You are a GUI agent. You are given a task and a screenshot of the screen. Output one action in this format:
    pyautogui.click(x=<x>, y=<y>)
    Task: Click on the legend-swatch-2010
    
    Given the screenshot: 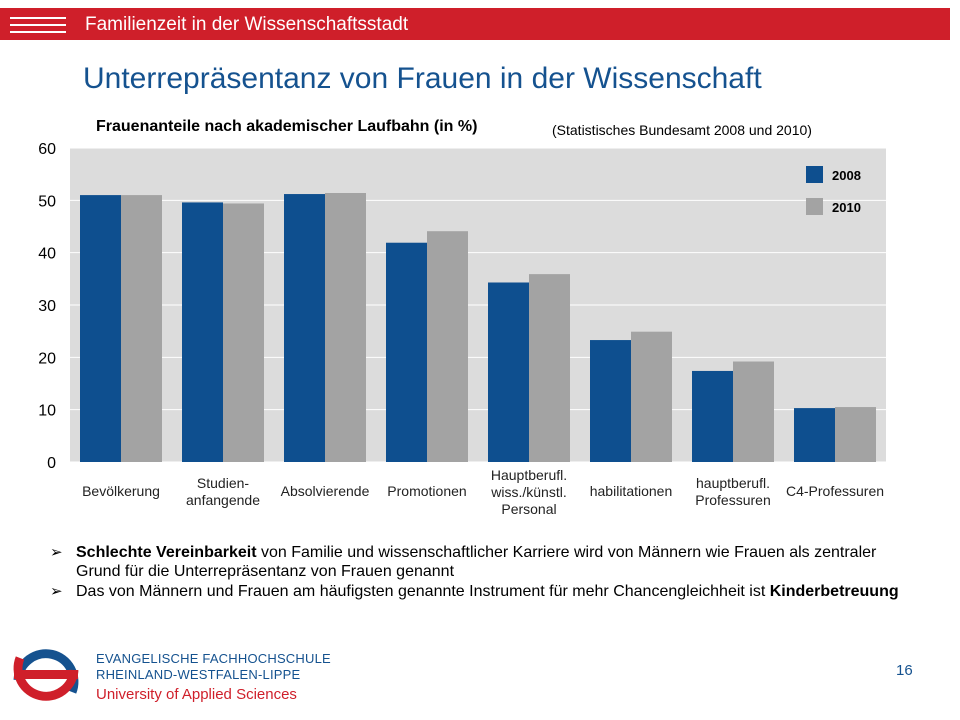 What is the action you would take?
    pyautogui.click(x=814, y=206)
    